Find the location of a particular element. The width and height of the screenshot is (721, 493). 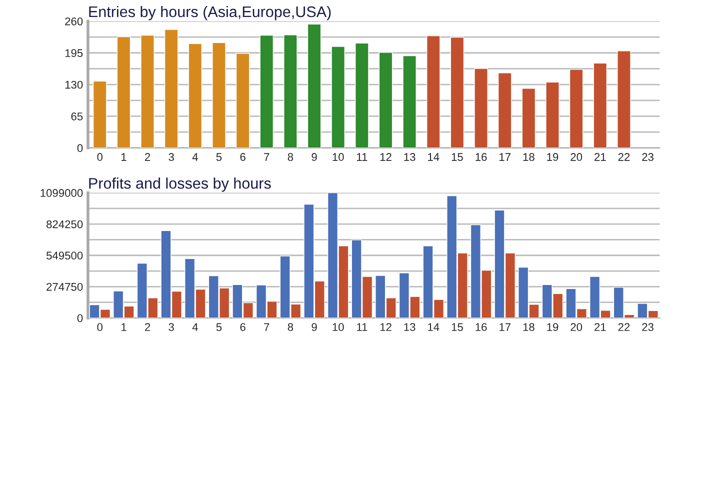

y-tick-label: 549500 is located at coordinates (64, 256).